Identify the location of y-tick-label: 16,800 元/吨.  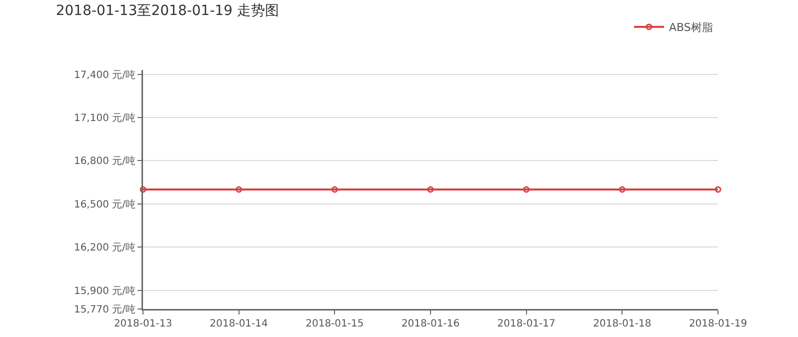
(105, 161).